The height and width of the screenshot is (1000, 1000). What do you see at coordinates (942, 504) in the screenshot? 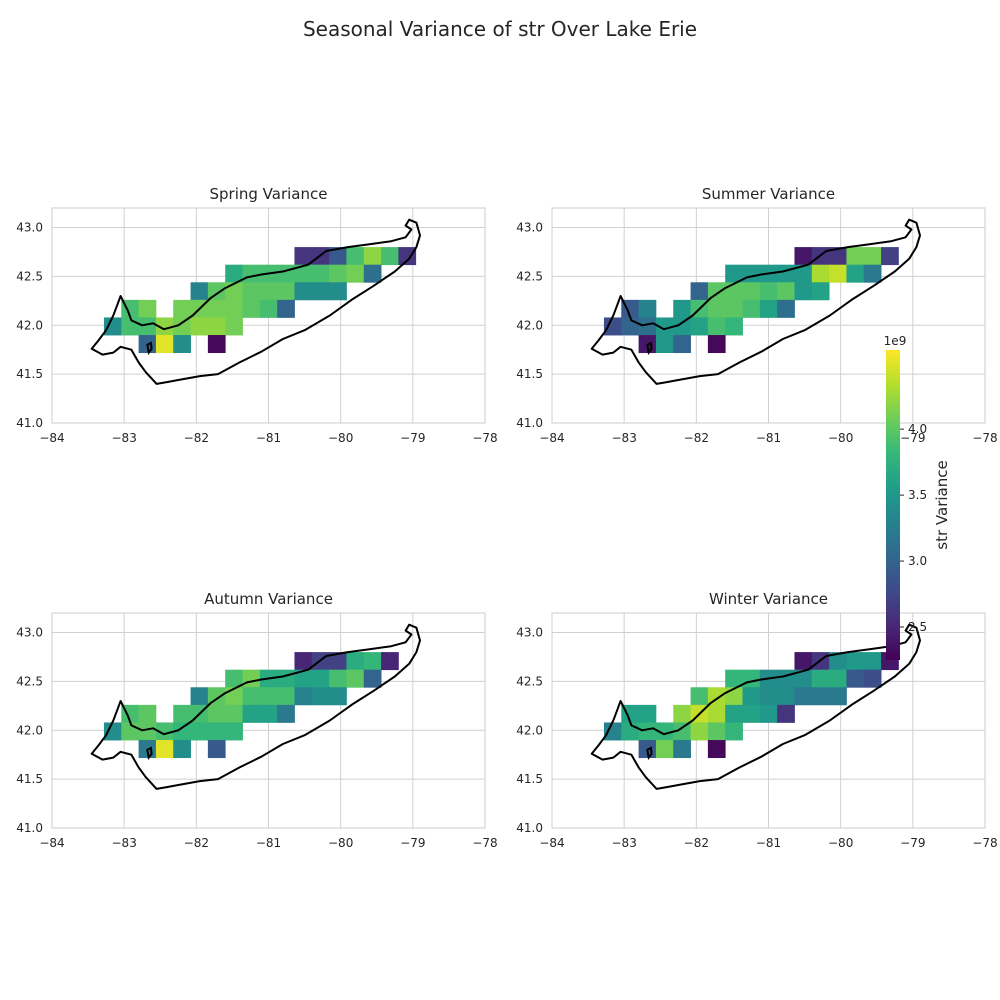
I see `colorbar-label: str Variance` at bounding box center [942, 504].